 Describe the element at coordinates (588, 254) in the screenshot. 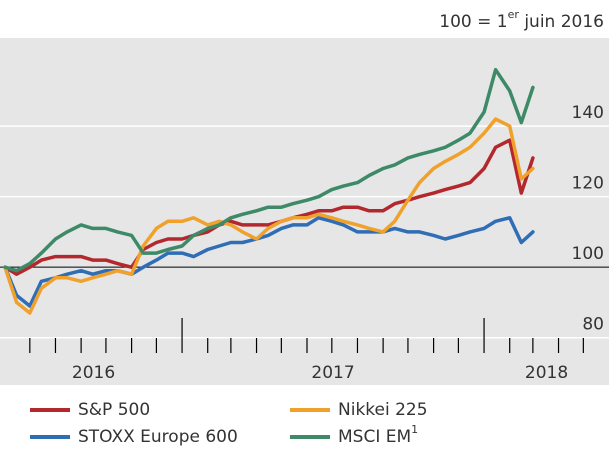

I see `y-tick-label: 100` at that location.